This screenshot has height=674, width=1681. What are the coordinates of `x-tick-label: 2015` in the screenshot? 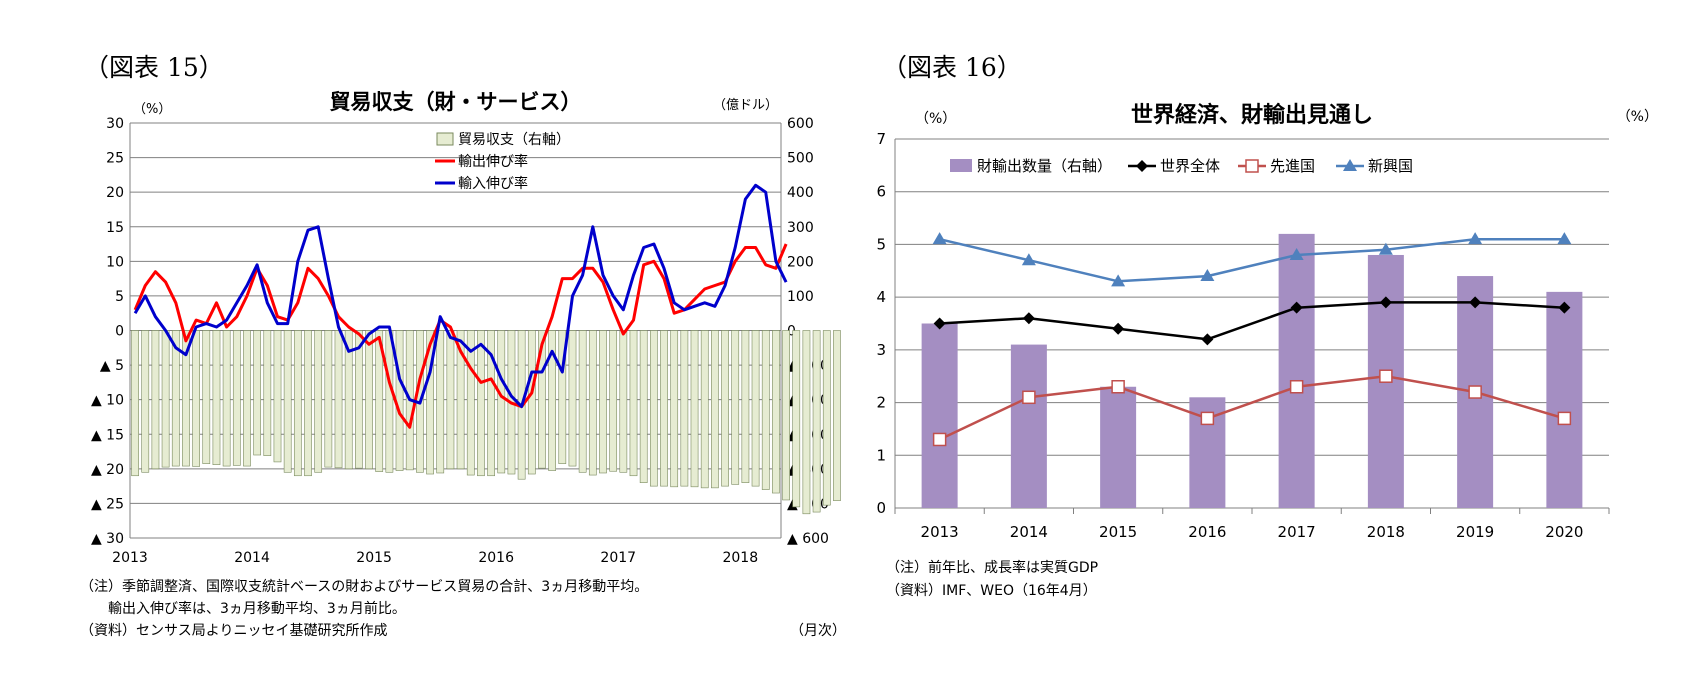 It's located at (1118, 532).